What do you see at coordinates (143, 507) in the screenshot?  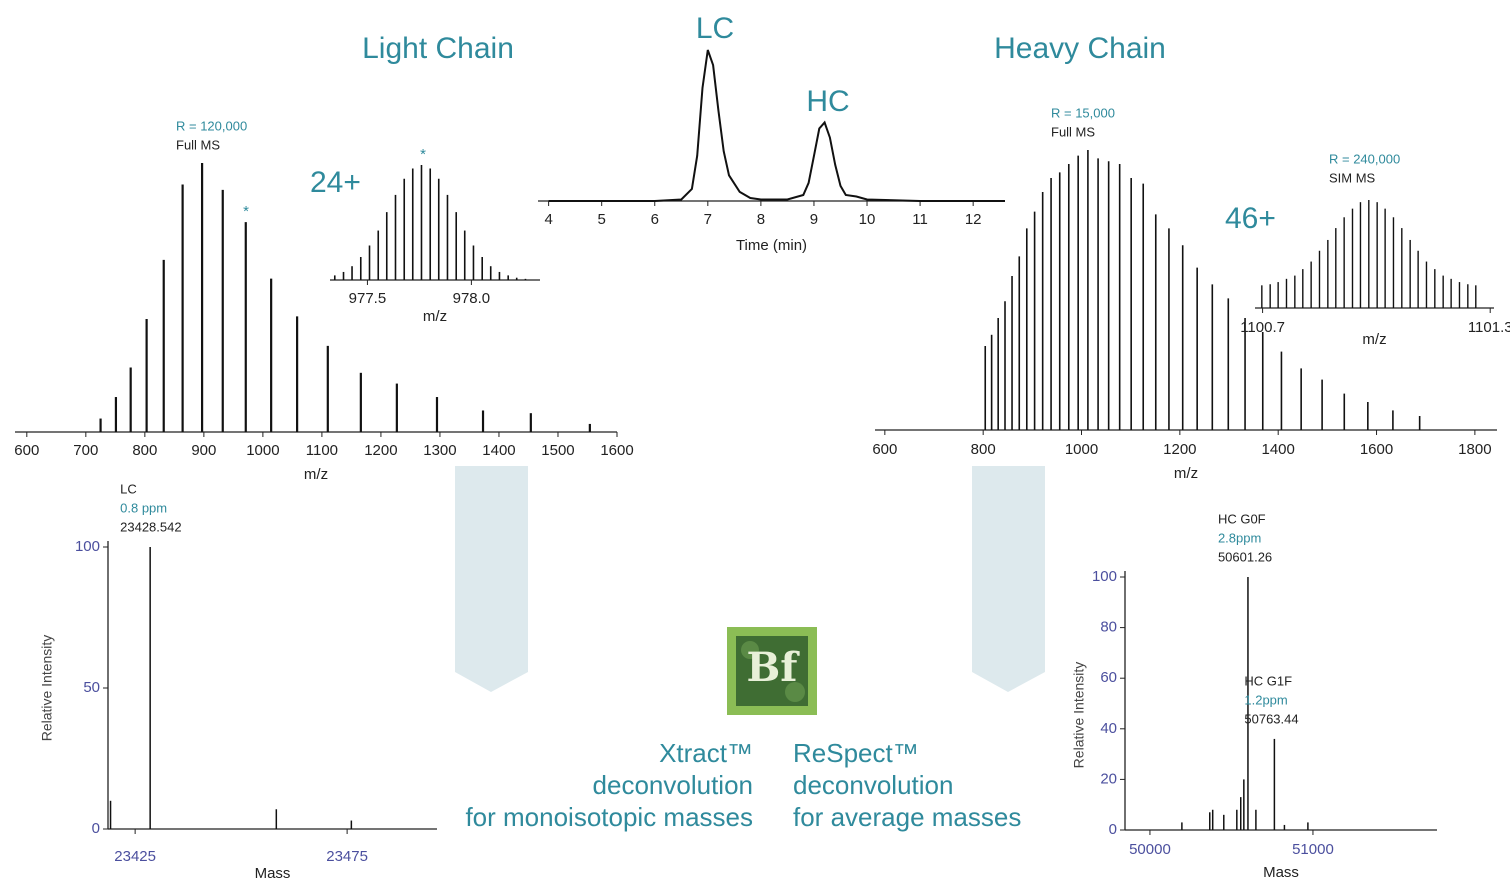 I see `peak-error: 0.8 ppm` at bounding box center [143, 507].